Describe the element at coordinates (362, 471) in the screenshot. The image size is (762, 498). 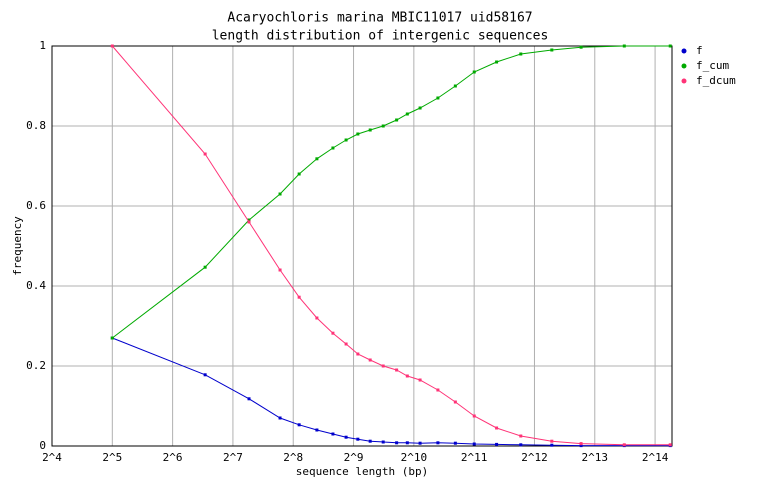
I see `x-axis-label: sequence length (bp)` at that location.